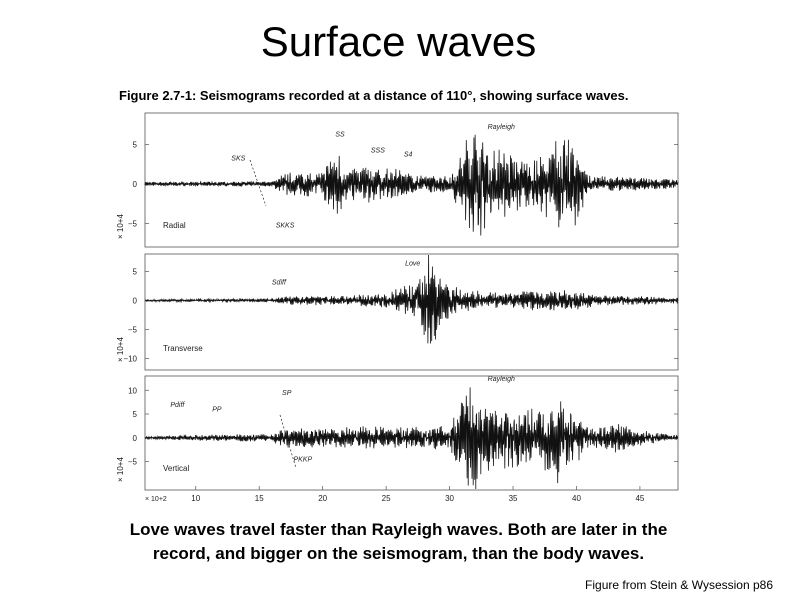 The image size is (797, 598). I want to click on phase-label: SP, so click(287, 393).